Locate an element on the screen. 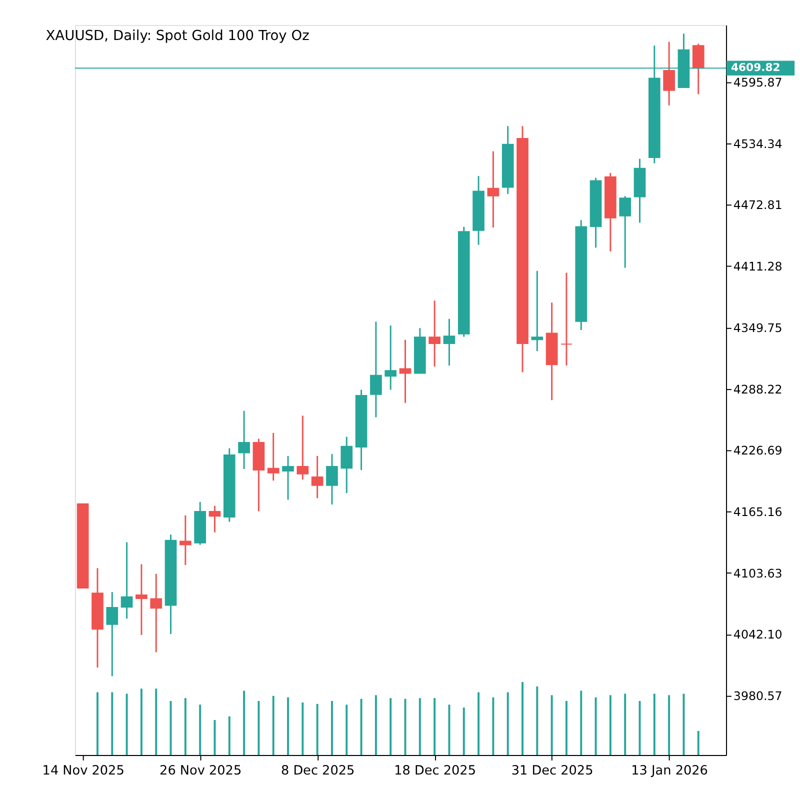 The width and height of the screenshot is (800, 800). y-tick-label: 4226.69 is located at coordinates (757, 451).